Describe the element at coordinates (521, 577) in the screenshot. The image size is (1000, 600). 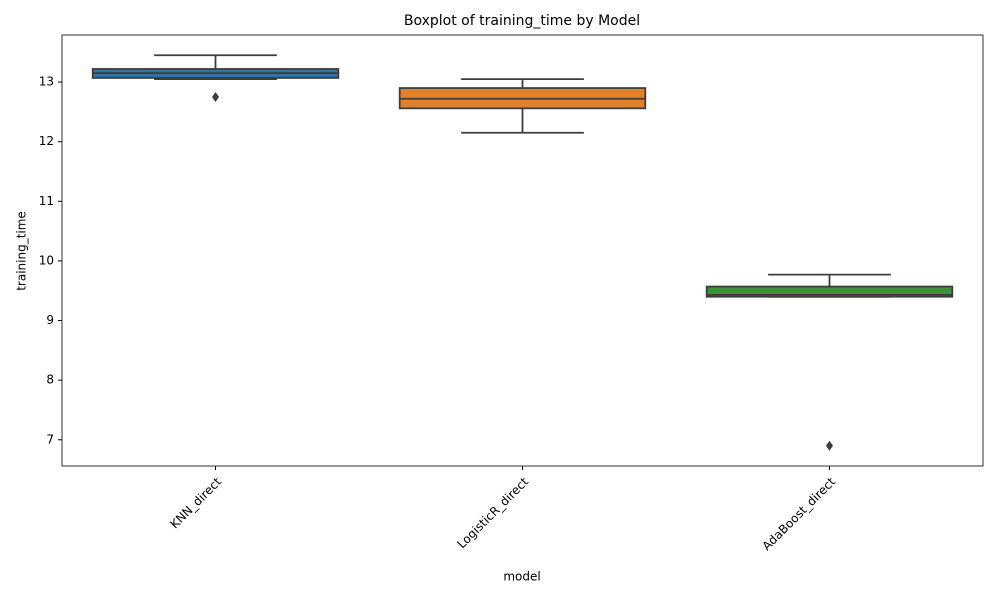
I see `x-axis-label: model` at that location.